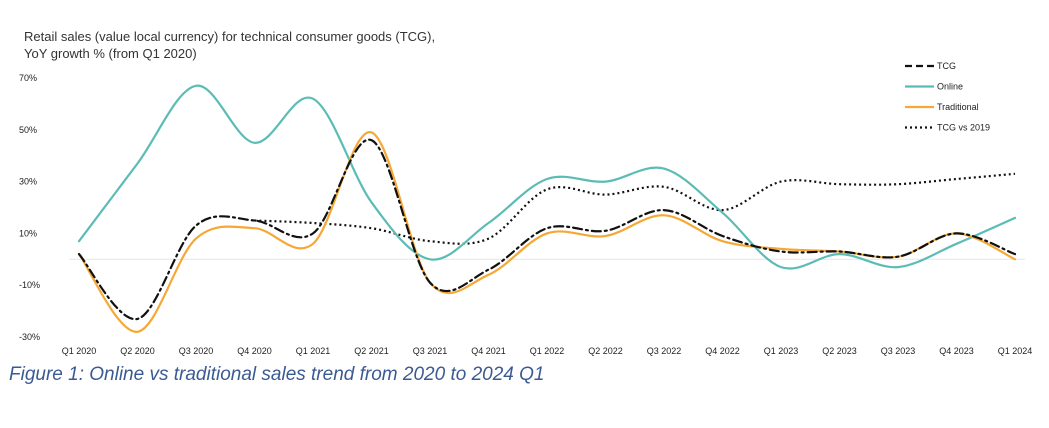  What do you see at coordinates (29, 337) in the screenshot?
I see `y-tick-label: -30%` at bounding box center [29, 337].